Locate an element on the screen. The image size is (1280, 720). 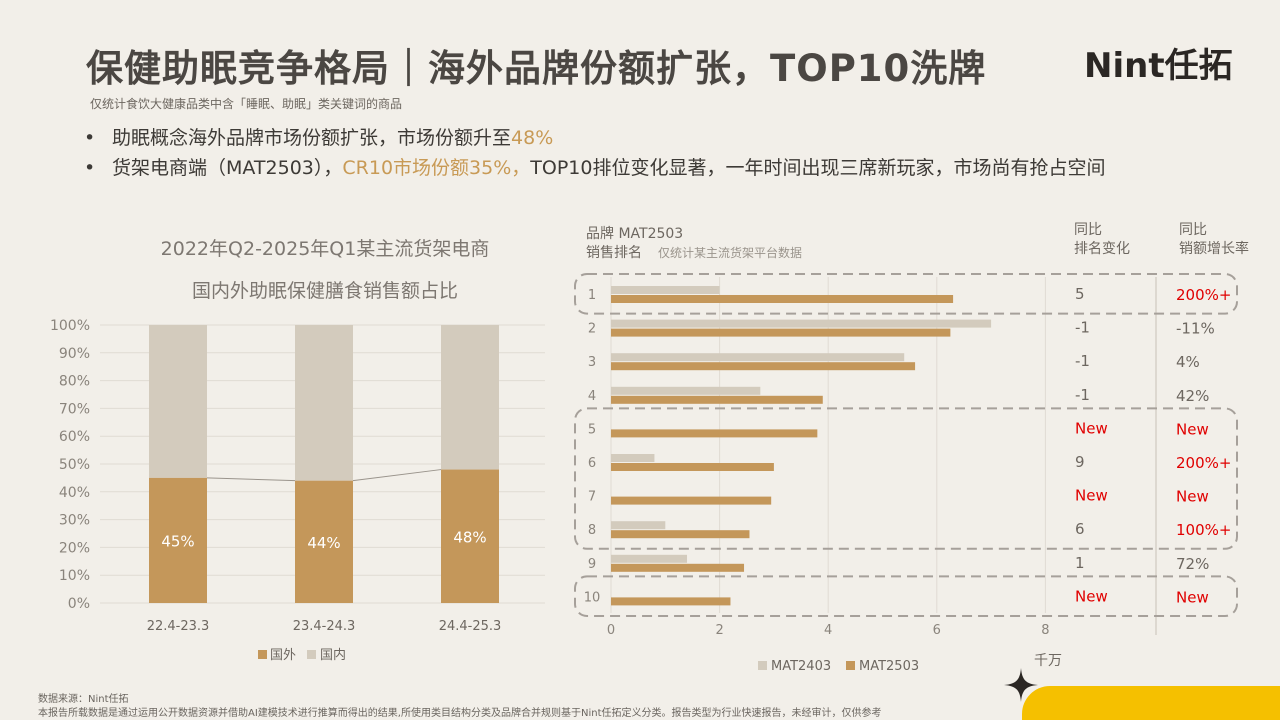
rank-label: 6 is located at coordinates (592, 463).